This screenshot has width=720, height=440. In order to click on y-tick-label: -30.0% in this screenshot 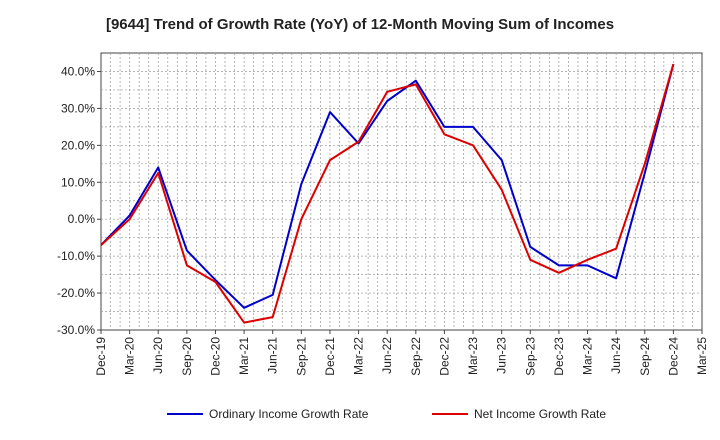, I will do `click(76, 330)`.